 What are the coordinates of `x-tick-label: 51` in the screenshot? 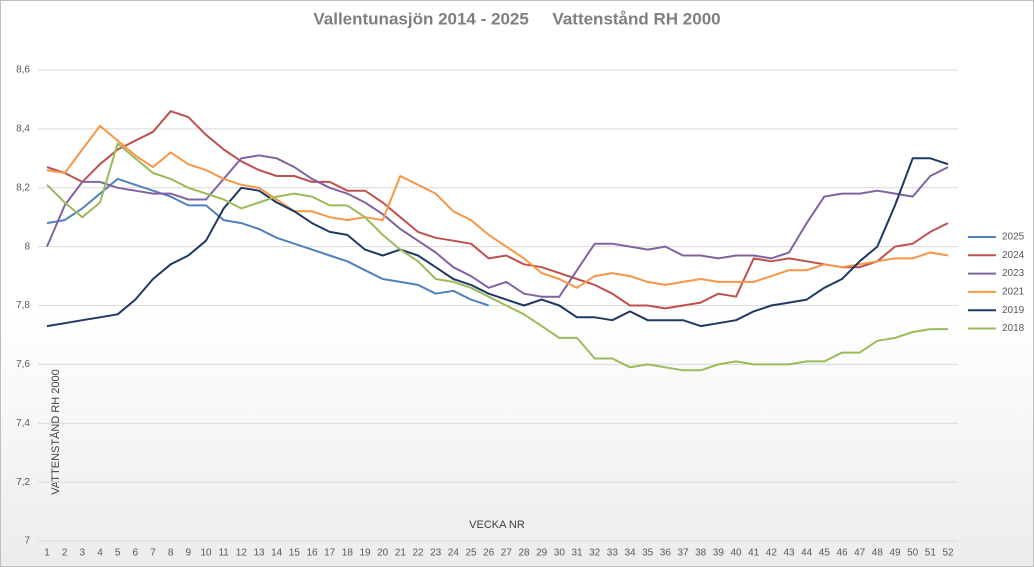 It's located at (931, 553).